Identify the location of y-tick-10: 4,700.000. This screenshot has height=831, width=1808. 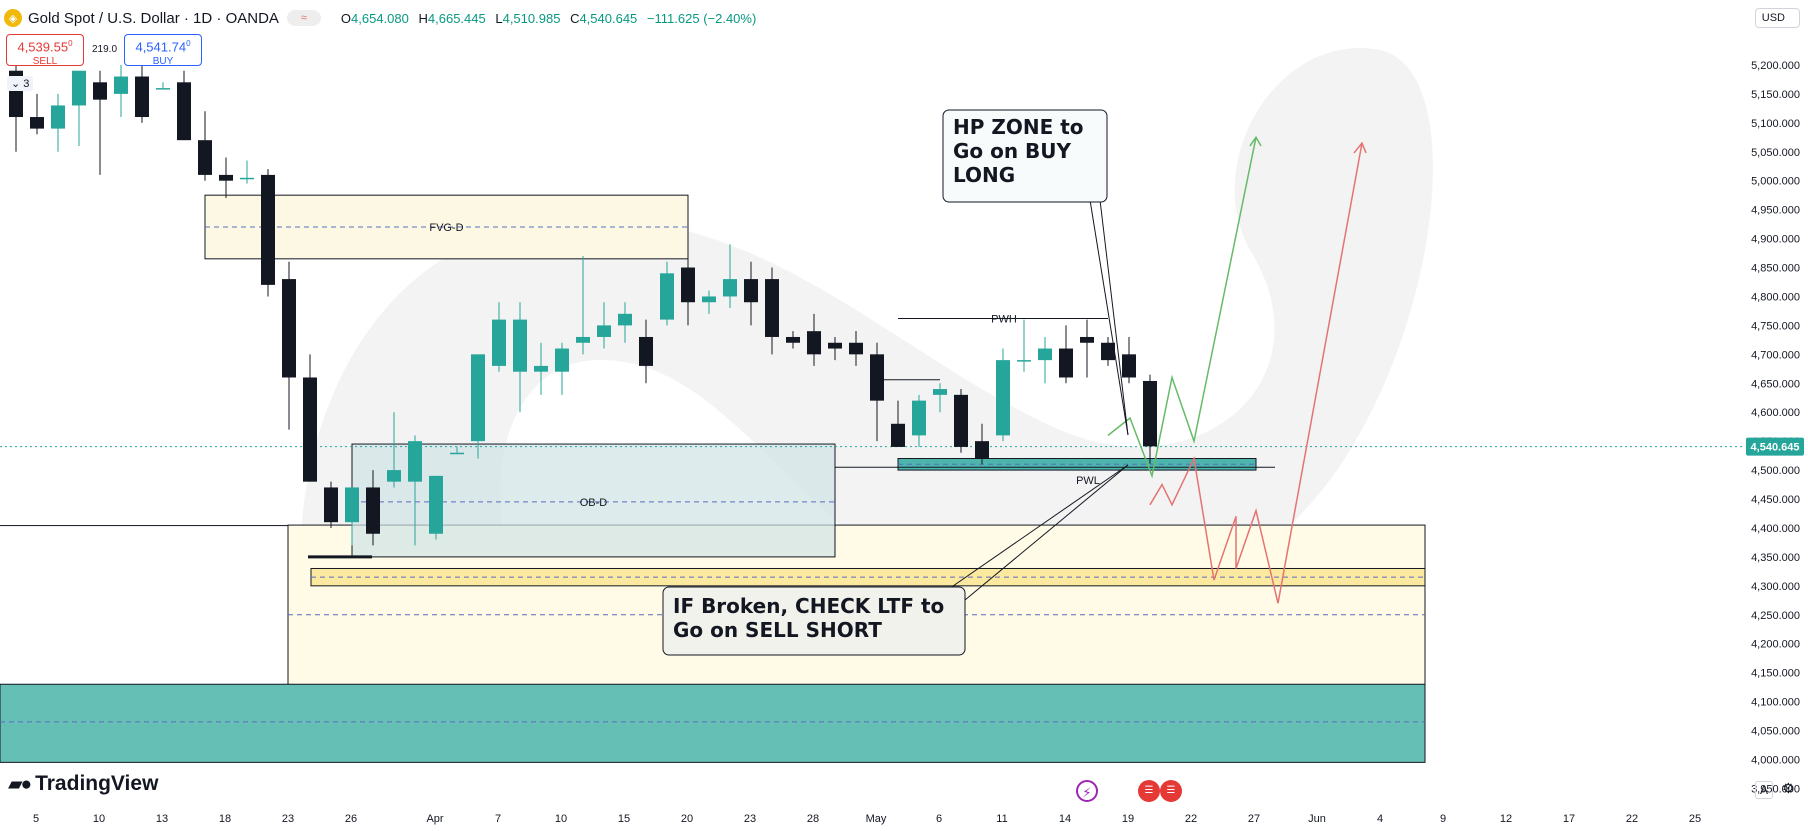
(1775, 355).